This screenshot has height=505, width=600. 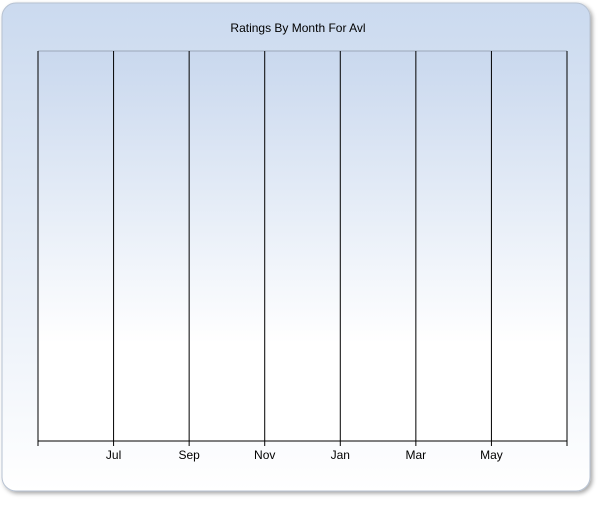 I want to click on chart-title: Ratings By Month For Avl, so click(x=297, y=28).